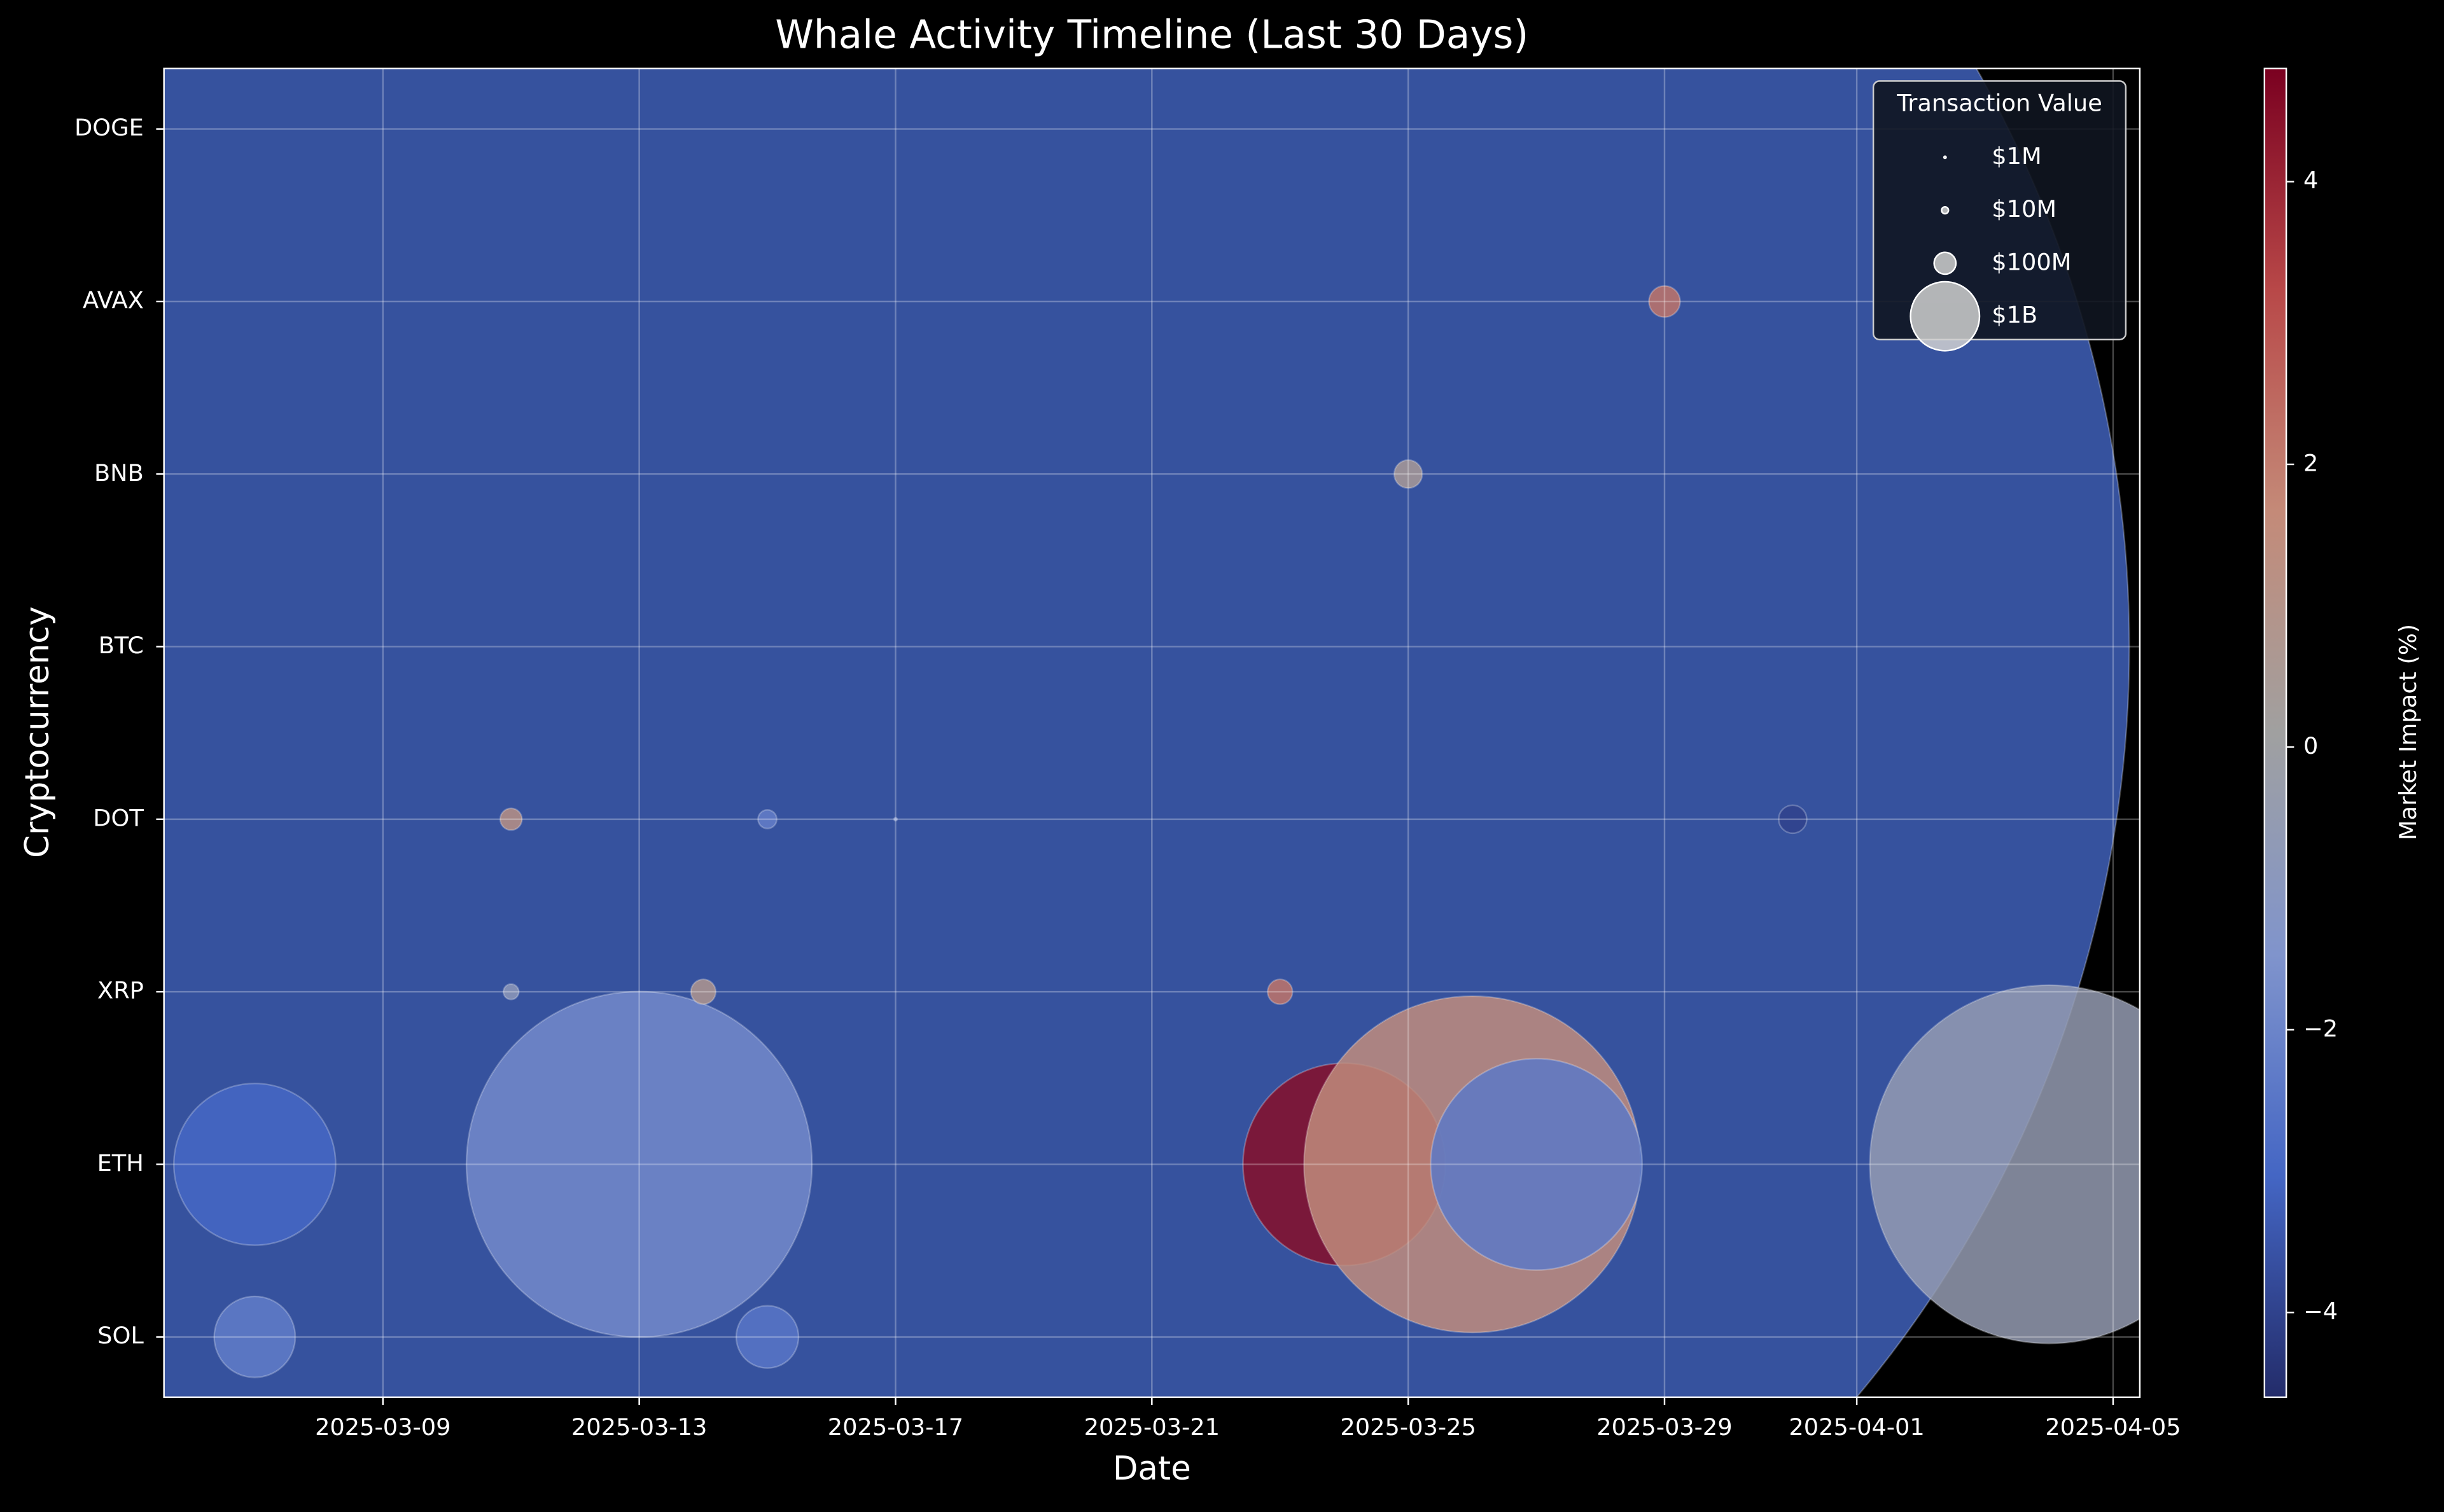 Image resolution: width=2444 pixels, height=1512 pixels. What do you see at coordinates (2408, 732) in the screenshot?
I see `colorbar-title: Market Impact (%)` at bounding box center [2408, 732].